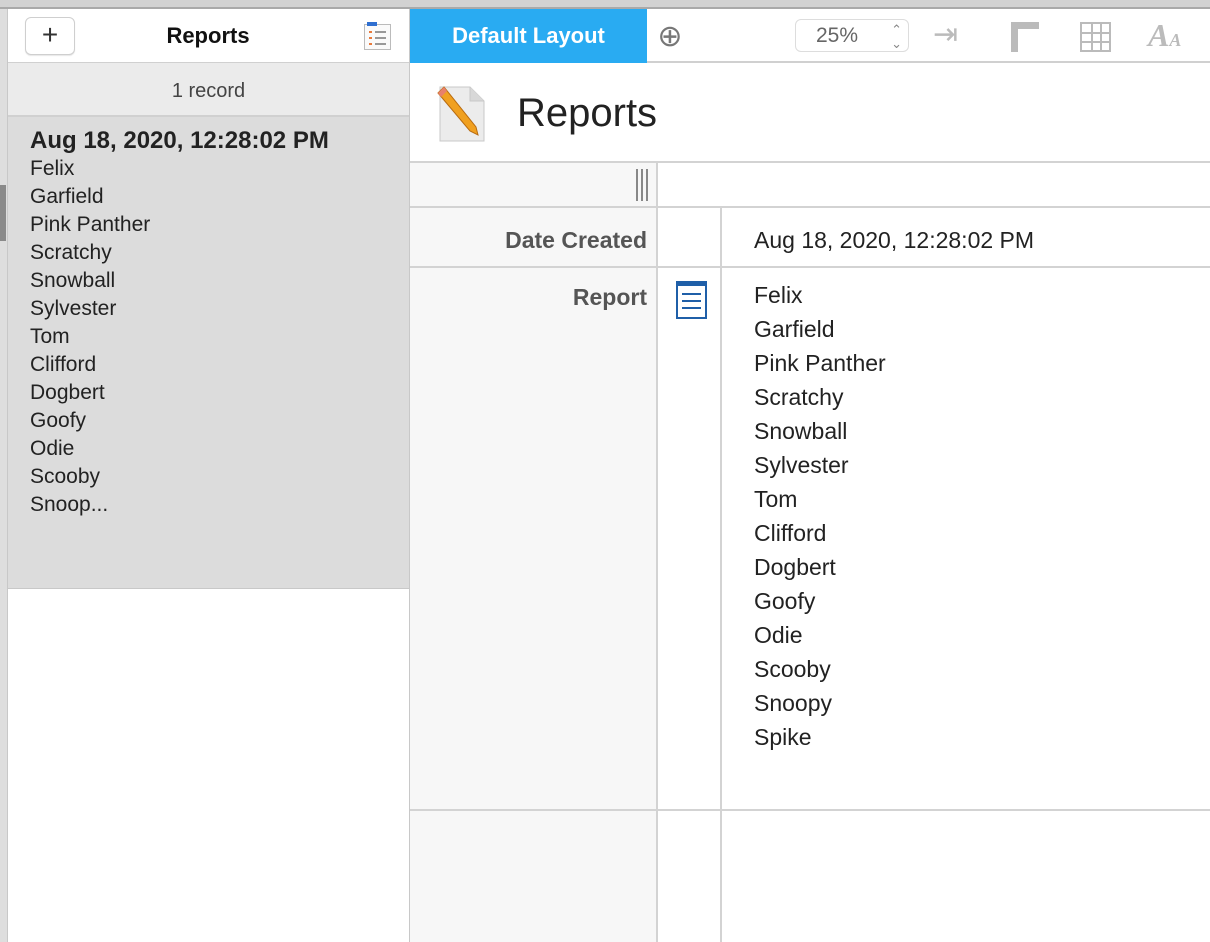  Describe the element at coordinates (52, 448) in the screenshot. I see `record-name: Odie` at that location.